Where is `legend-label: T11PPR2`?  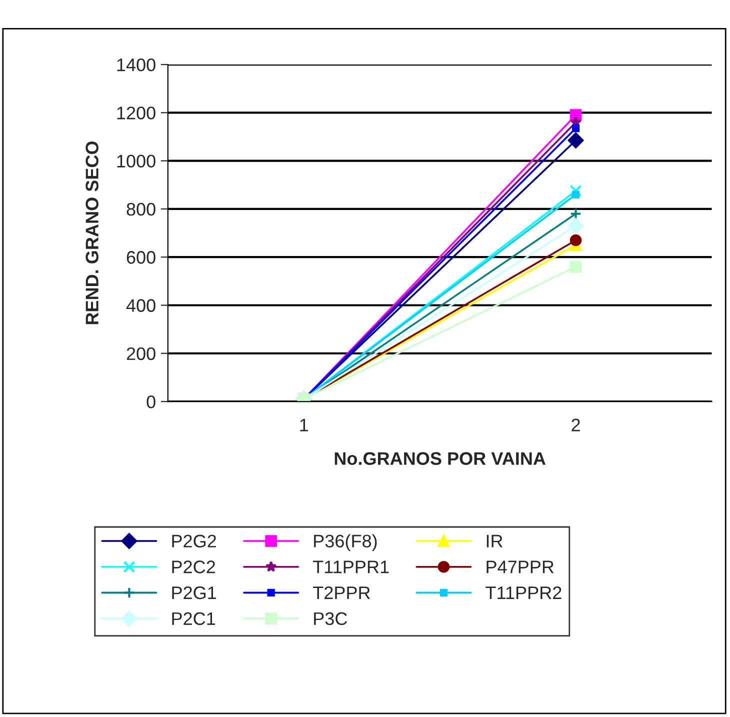 legend-label: T11PPR2 is located at coordinates (524, 593).